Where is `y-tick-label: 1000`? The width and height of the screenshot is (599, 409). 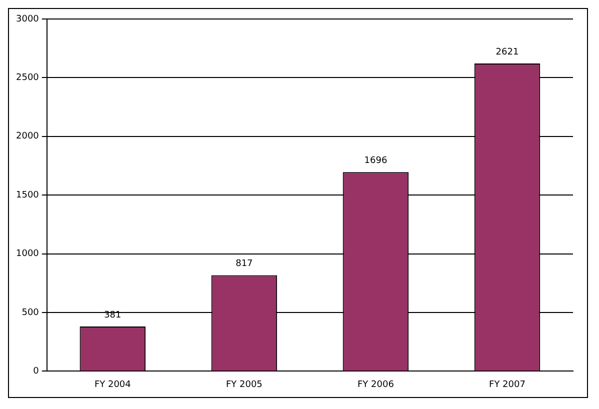
y-tick-label: 1000 is located at coordinates (28, 254).